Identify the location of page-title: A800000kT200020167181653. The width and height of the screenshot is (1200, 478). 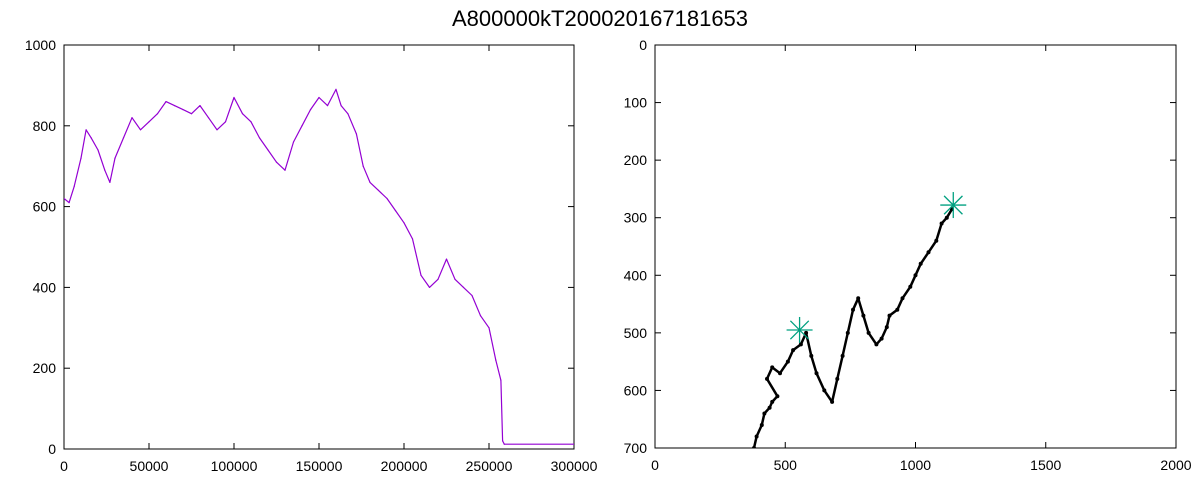
(600, 18).